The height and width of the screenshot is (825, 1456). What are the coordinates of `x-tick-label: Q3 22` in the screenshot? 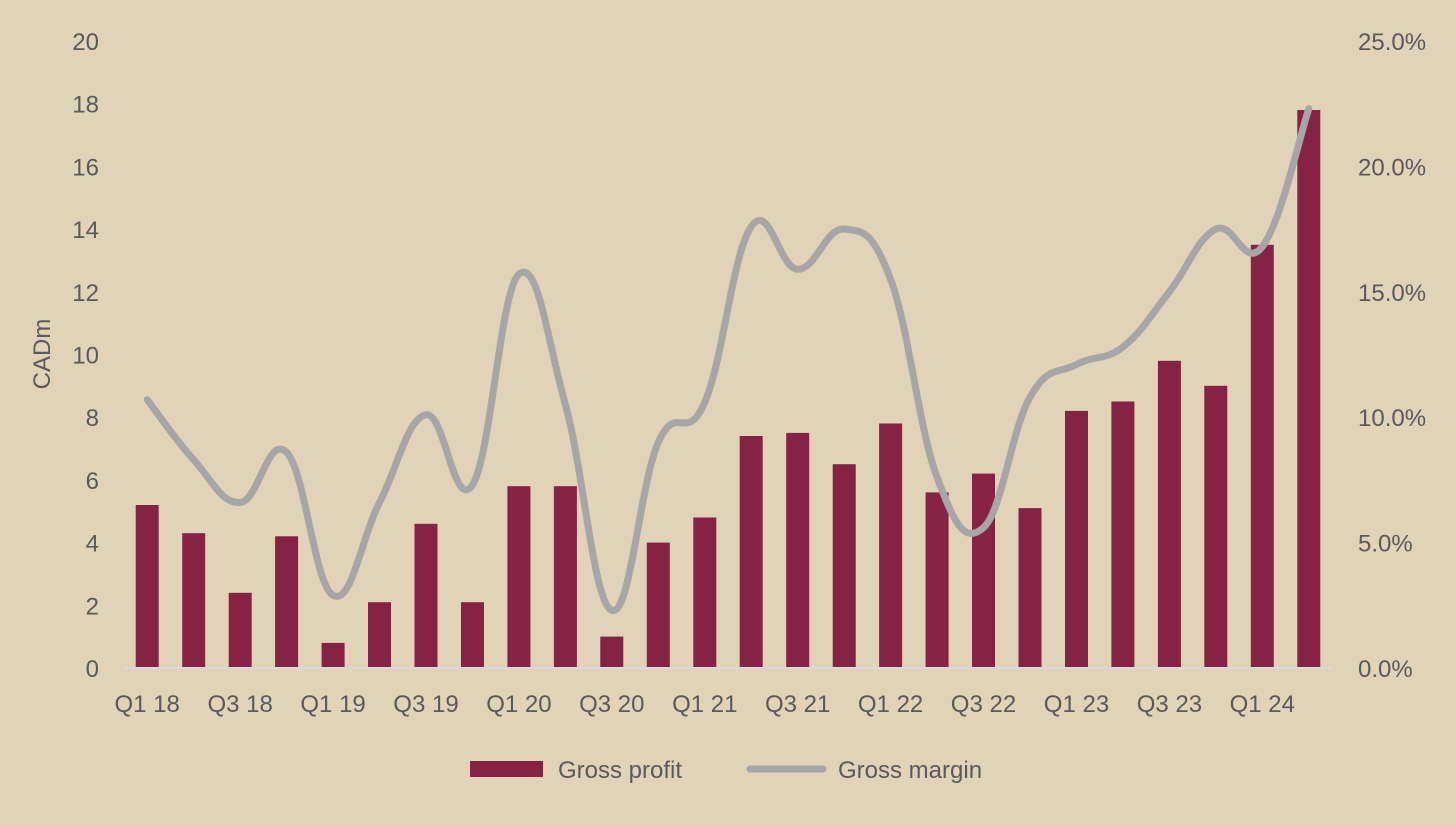 It's located at (983, 704).